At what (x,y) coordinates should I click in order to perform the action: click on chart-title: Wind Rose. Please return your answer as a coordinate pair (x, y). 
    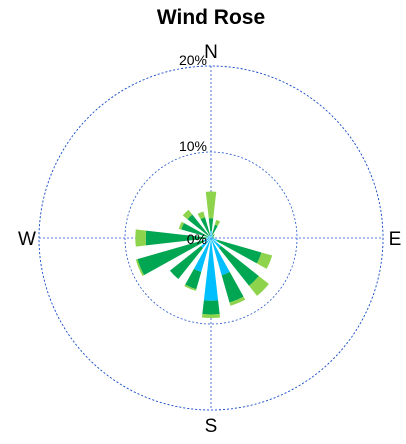
    Looking at the image, I should click on (211, 17).